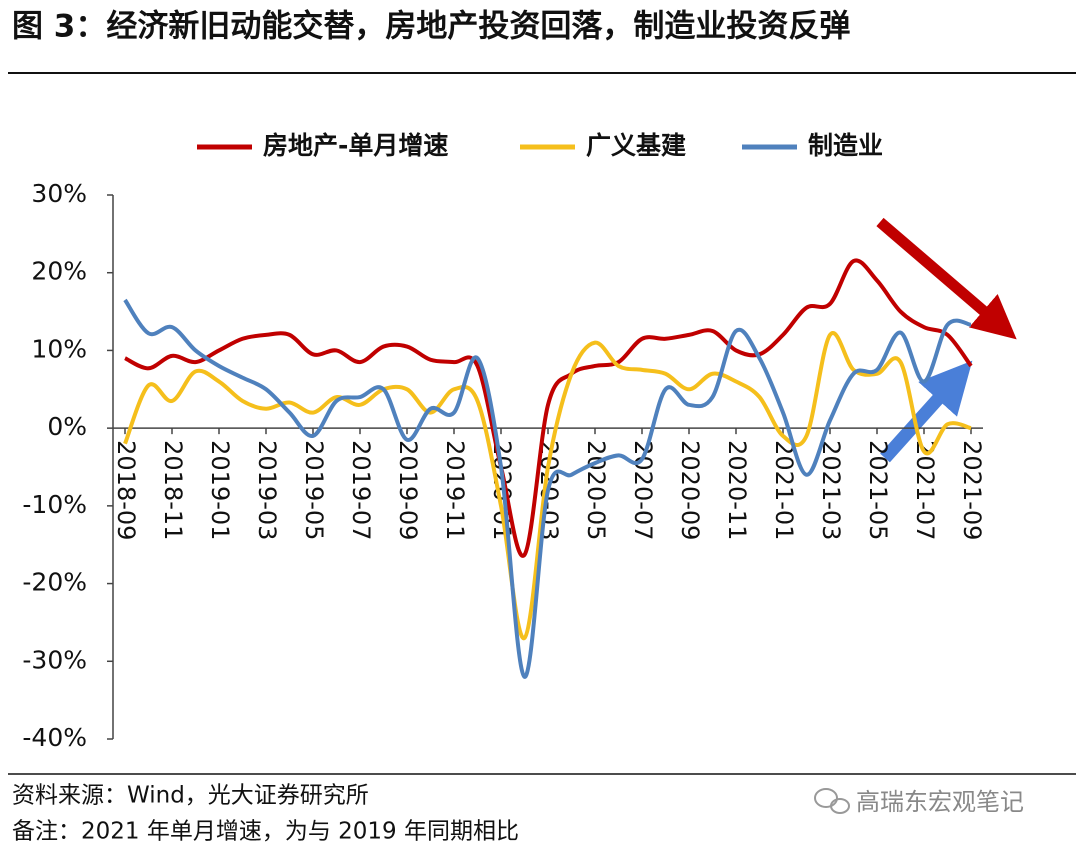 Image resolution: width=1080 pixels, height=851 pixels. Describe the element at coordinates (455, 490) in the screenshot. I see `x-tick-label: 2019-11` at that location.